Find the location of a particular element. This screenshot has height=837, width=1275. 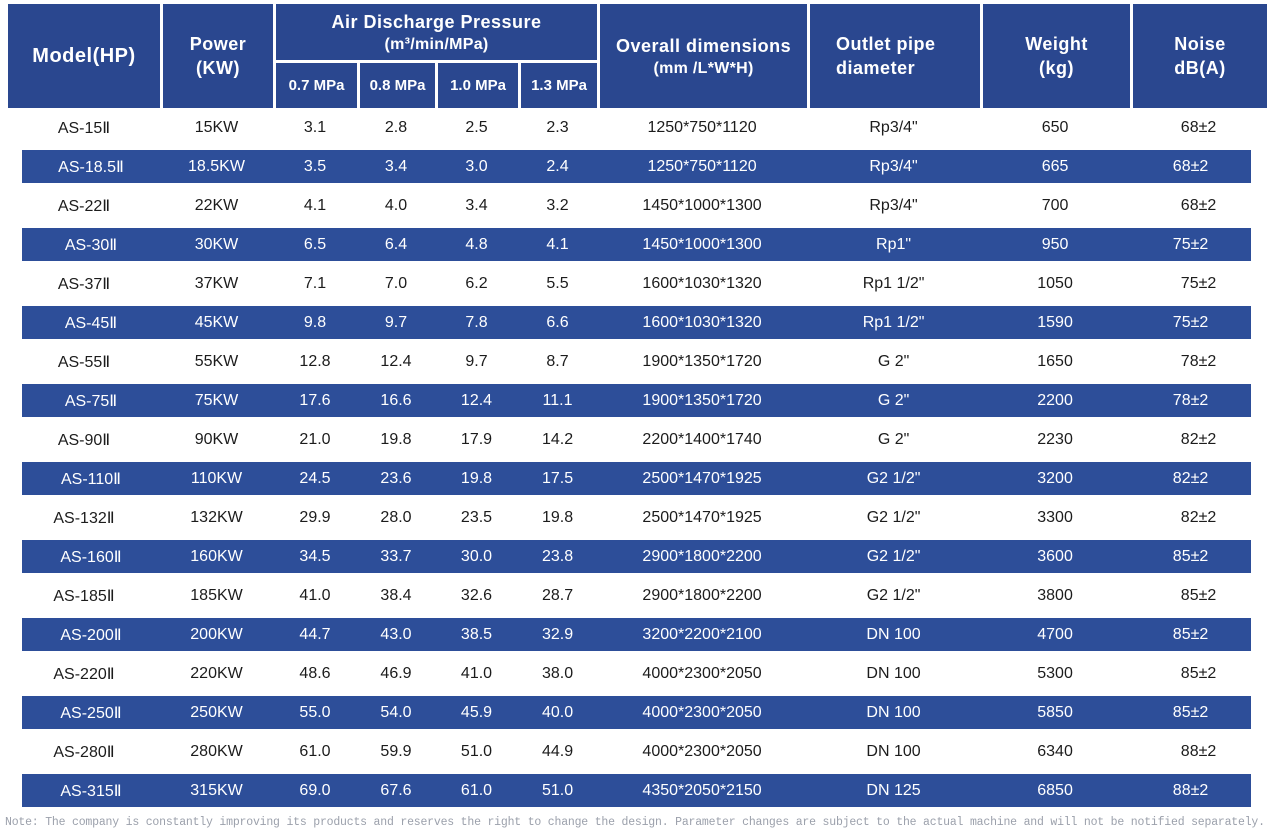

cell-power: 160KW is located at coordinates (216, 556).